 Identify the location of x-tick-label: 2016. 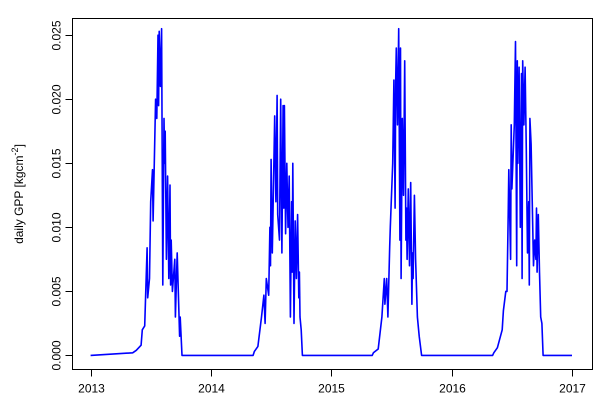
(452, 389).